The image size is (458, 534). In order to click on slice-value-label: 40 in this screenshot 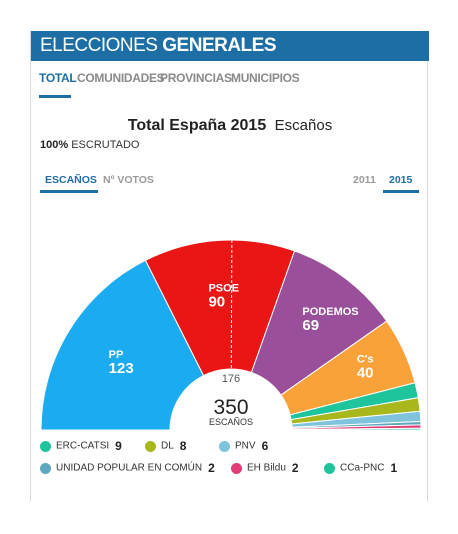, I will do `click(365, 373)`.